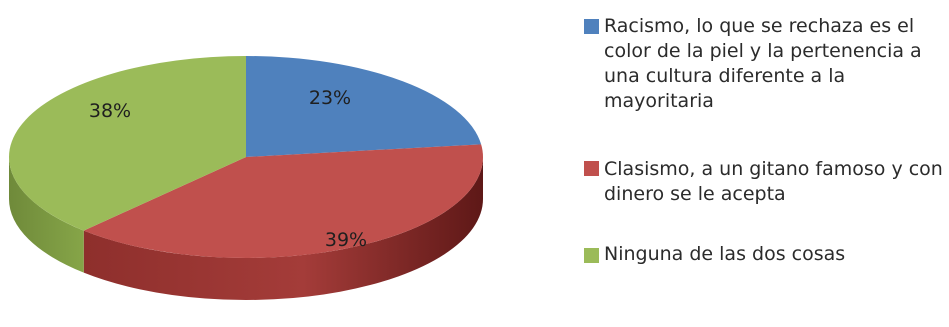 Image resolution: width=949 pixels, height=327 pixels. Describe the element at coordinates (364, 106) in the screenshot. I see `pie-slice-racismo` at that location.